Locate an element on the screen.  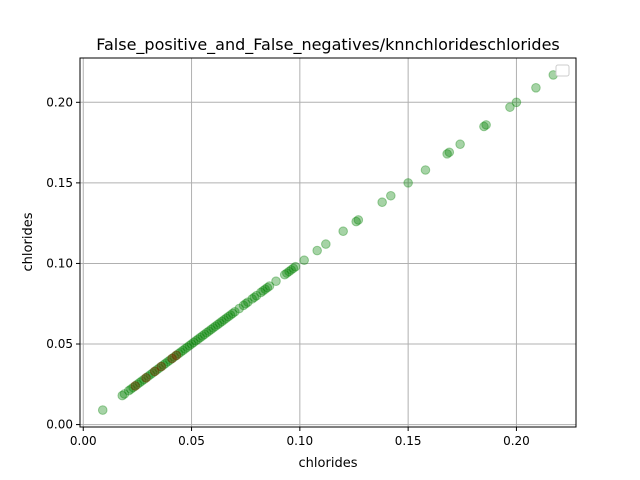
x-tick-label: 0.10 is located at coordinates (299, 441).